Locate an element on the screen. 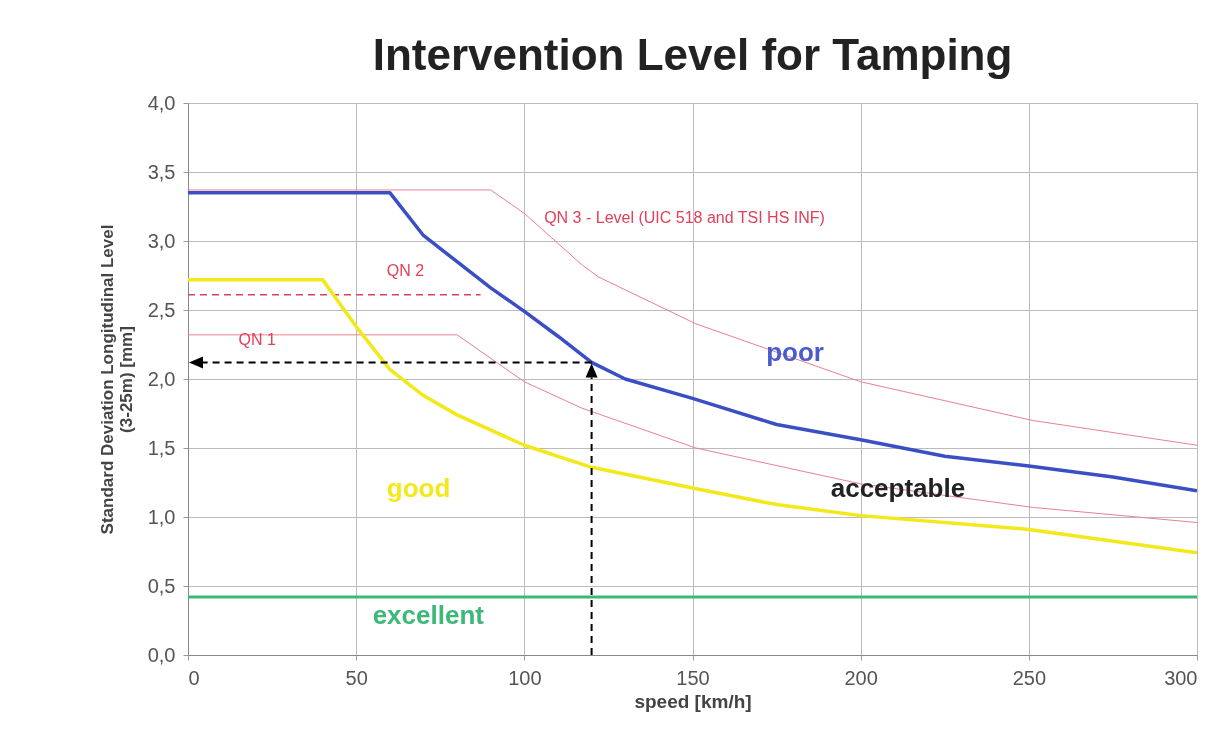 This screenshot has height=750, width=1231. annotation: good is located at coordinates (418, 488).